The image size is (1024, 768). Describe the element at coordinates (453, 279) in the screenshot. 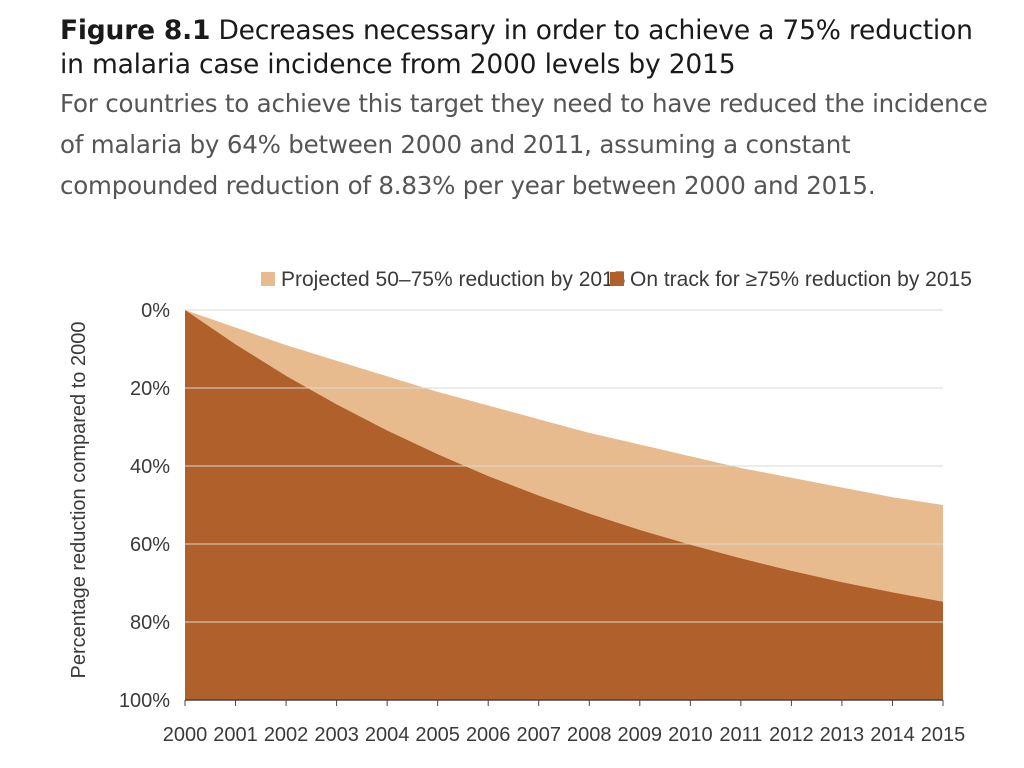

I see `legend-label-1: Projected 50–75% reduction by 2015` at that location.